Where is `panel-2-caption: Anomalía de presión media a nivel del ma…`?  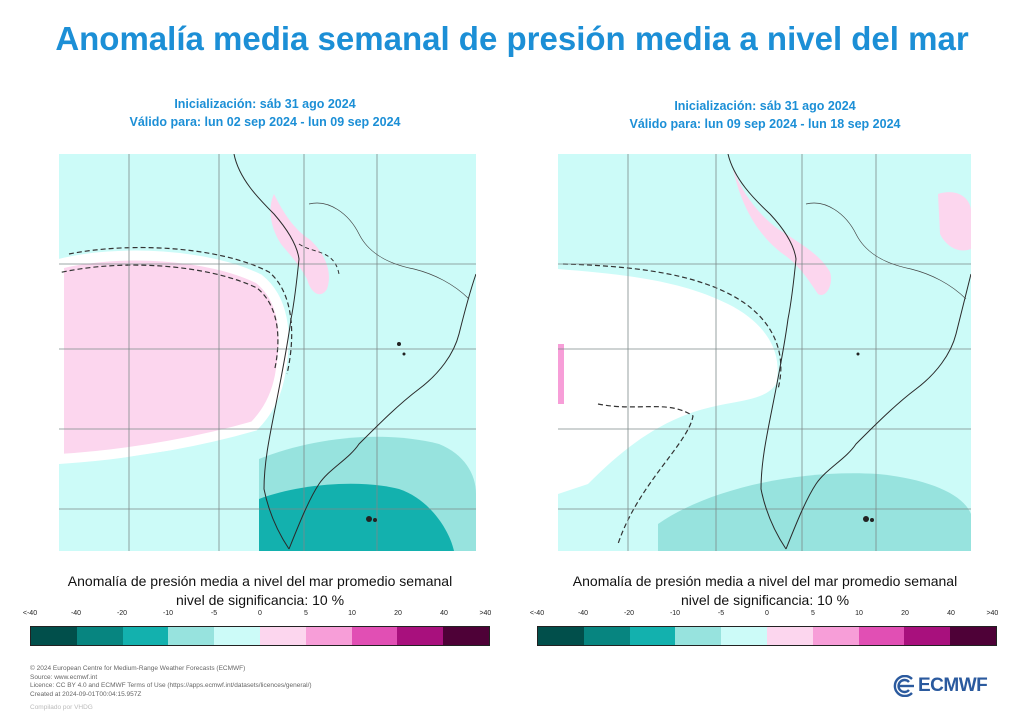 panel-2-caption: Anomalía de presión media a nivel del ma… is located at coordinates (765, 591).